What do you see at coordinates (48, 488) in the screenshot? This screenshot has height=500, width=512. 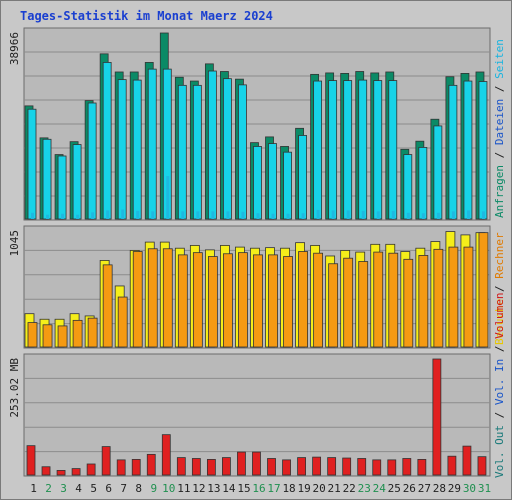 I see `x-tick-label: 2` at bounding box center [48, 488].